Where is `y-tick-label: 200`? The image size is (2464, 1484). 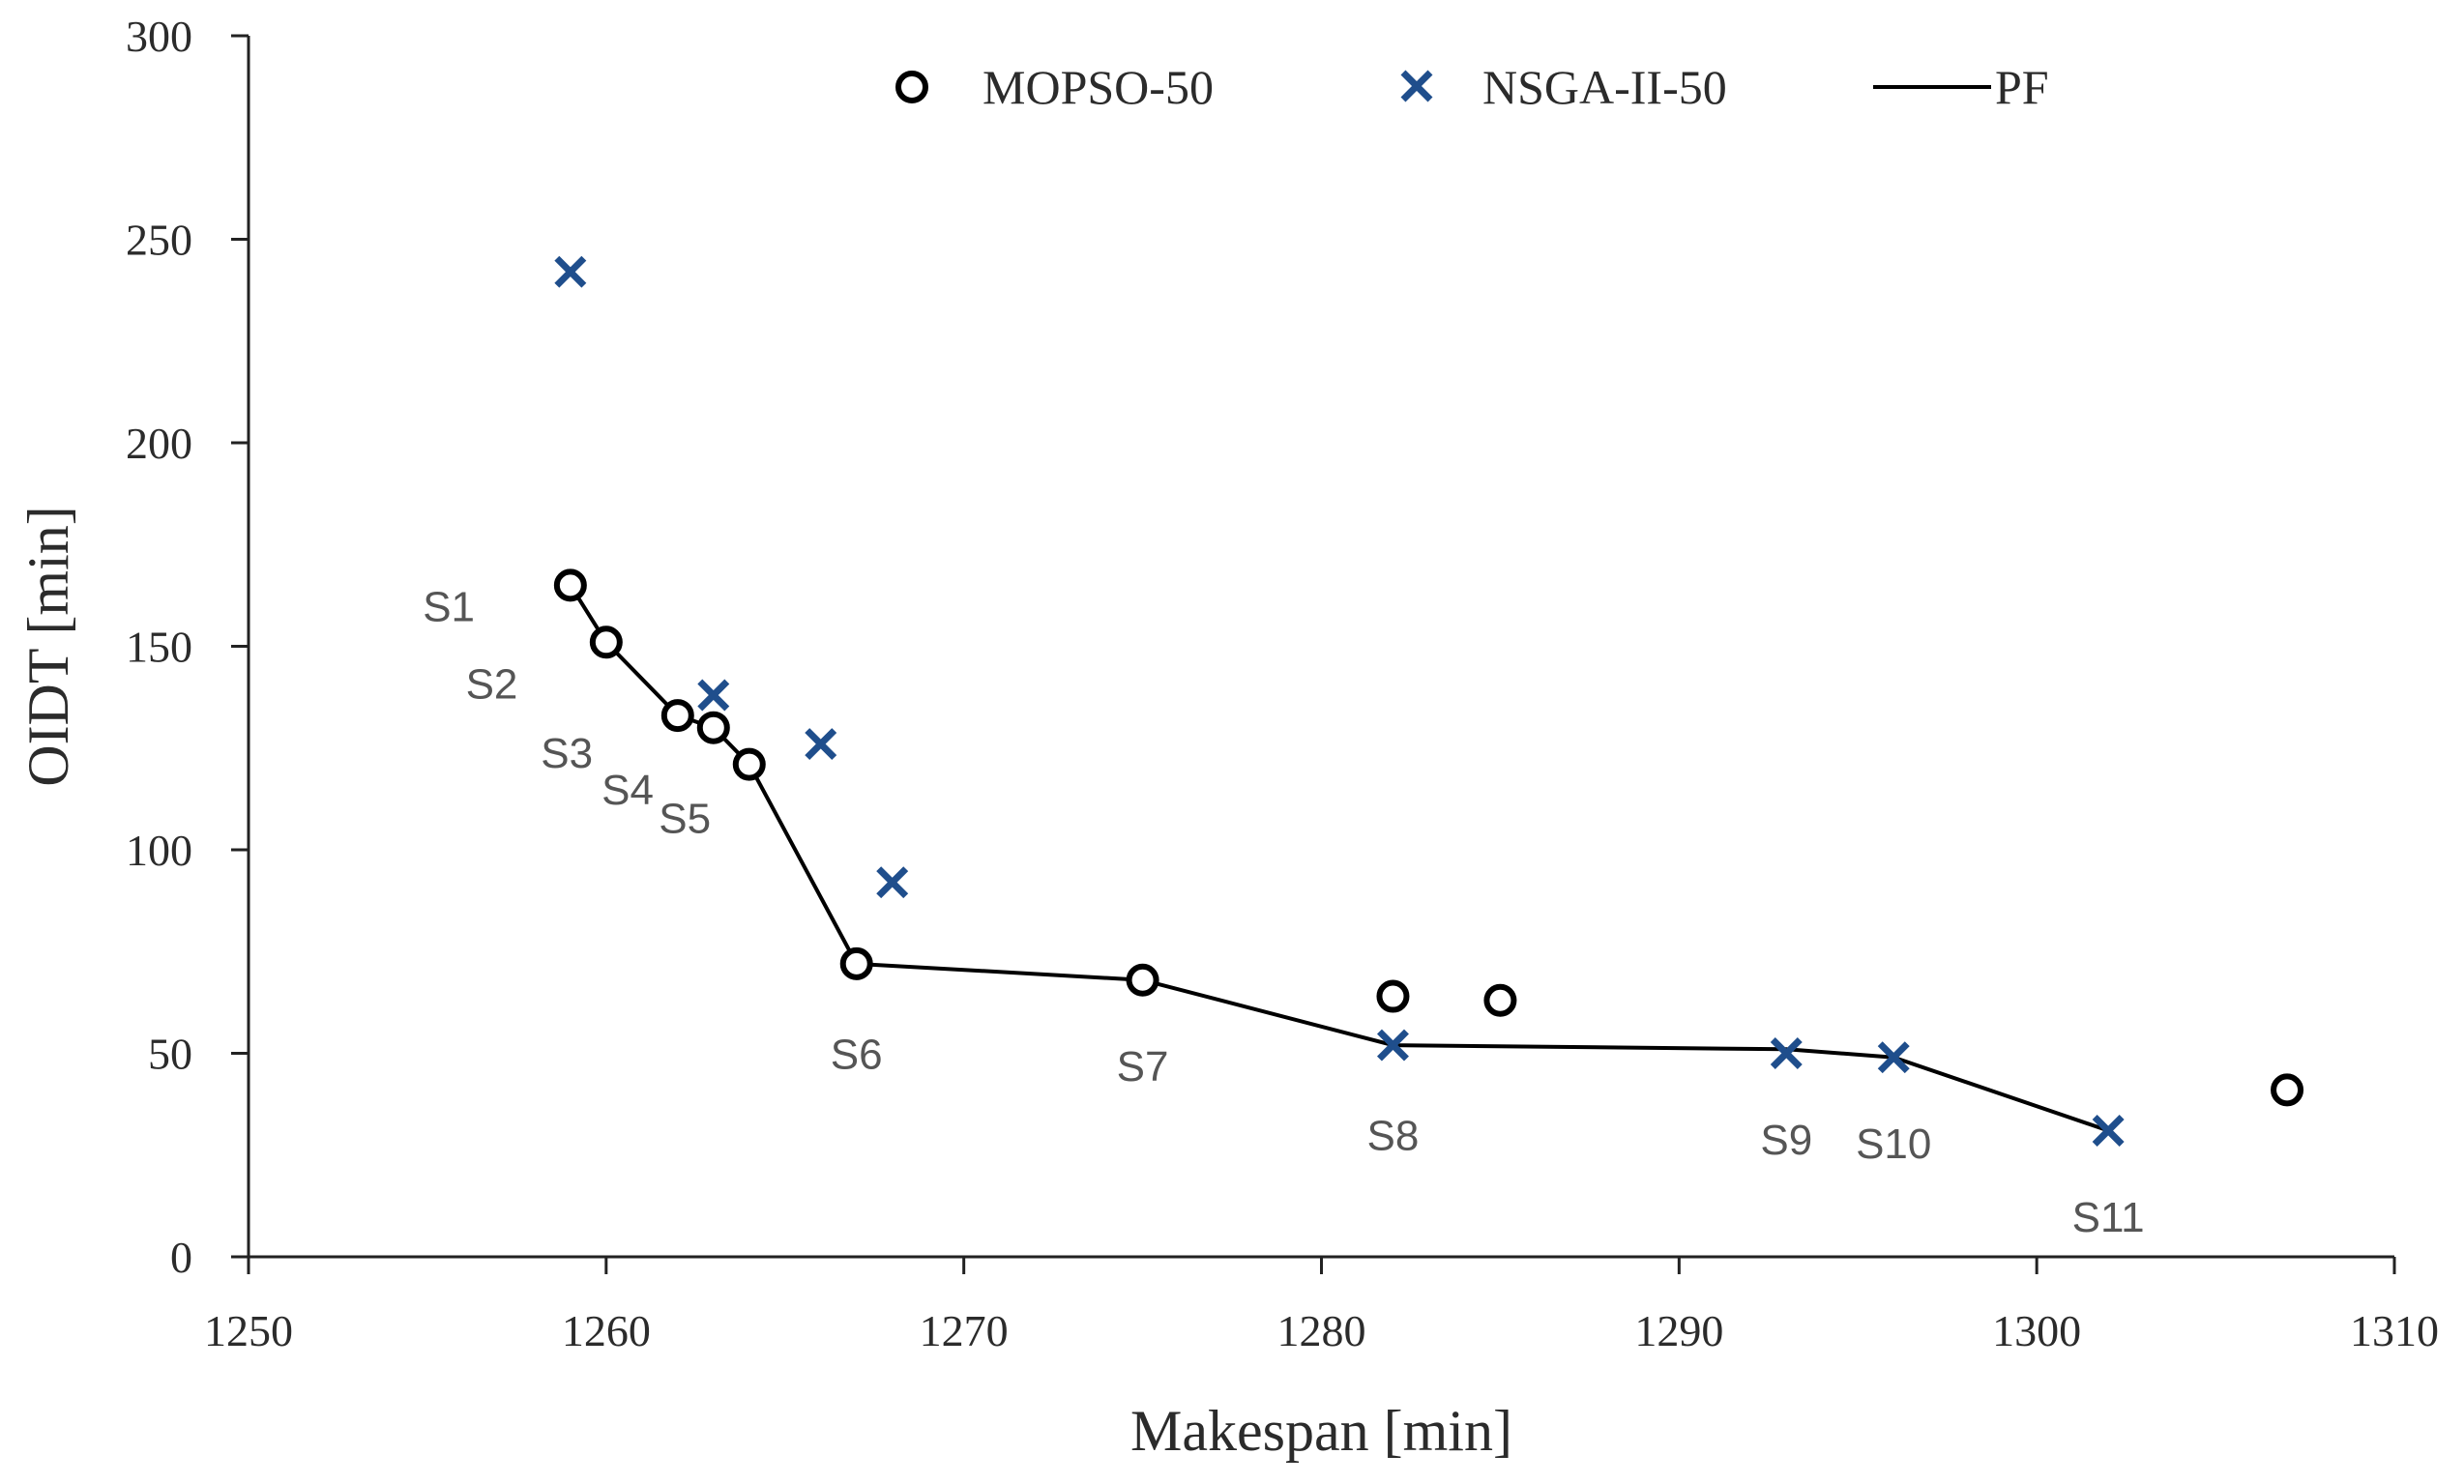 y-tick-label: 200 is located at coordinates (159, 443).